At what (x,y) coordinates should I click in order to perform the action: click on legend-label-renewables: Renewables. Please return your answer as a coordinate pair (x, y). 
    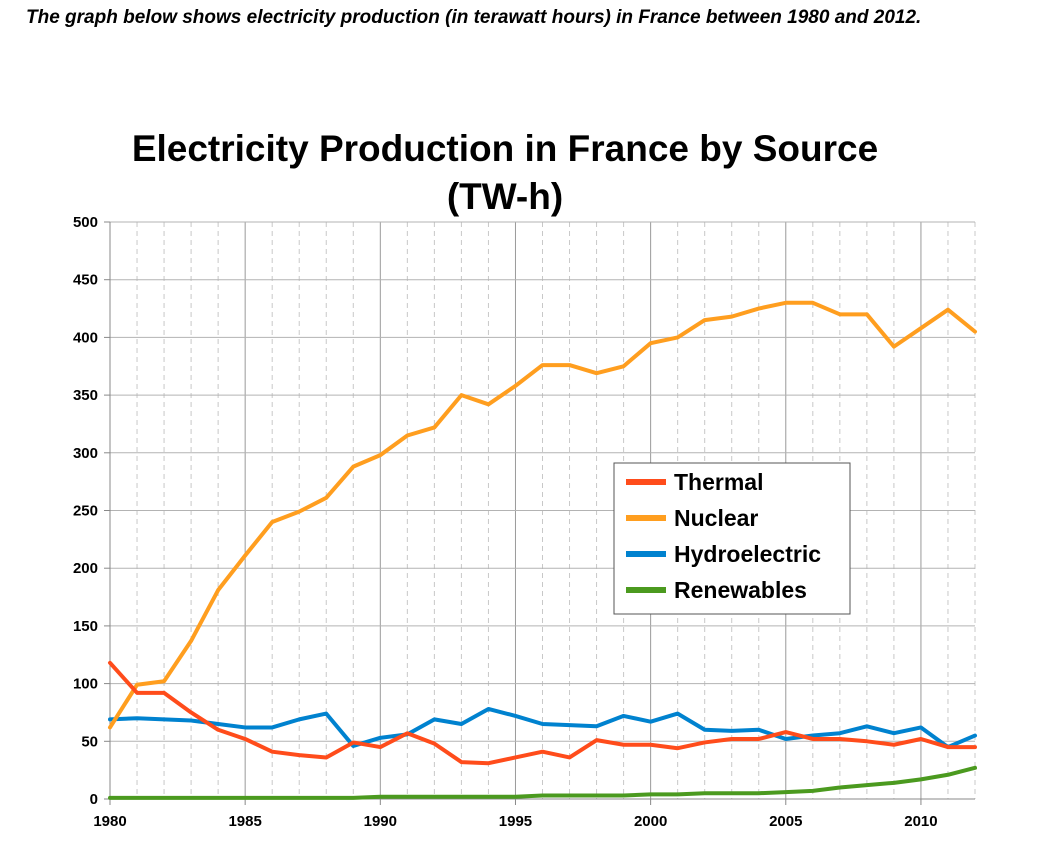
    Looking at the image, I should click on (740, 590).